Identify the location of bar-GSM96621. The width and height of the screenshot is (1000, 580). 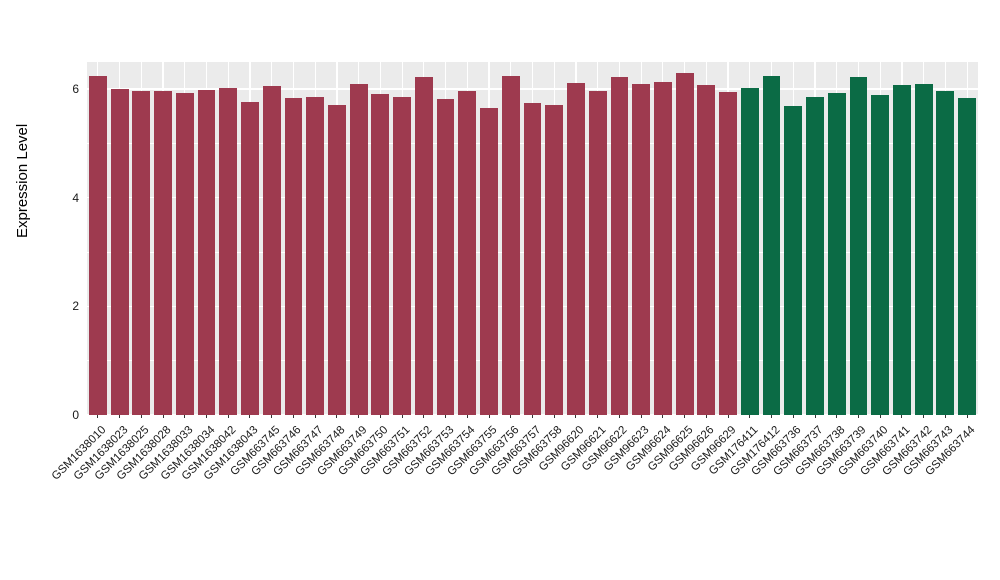
(597, 252).